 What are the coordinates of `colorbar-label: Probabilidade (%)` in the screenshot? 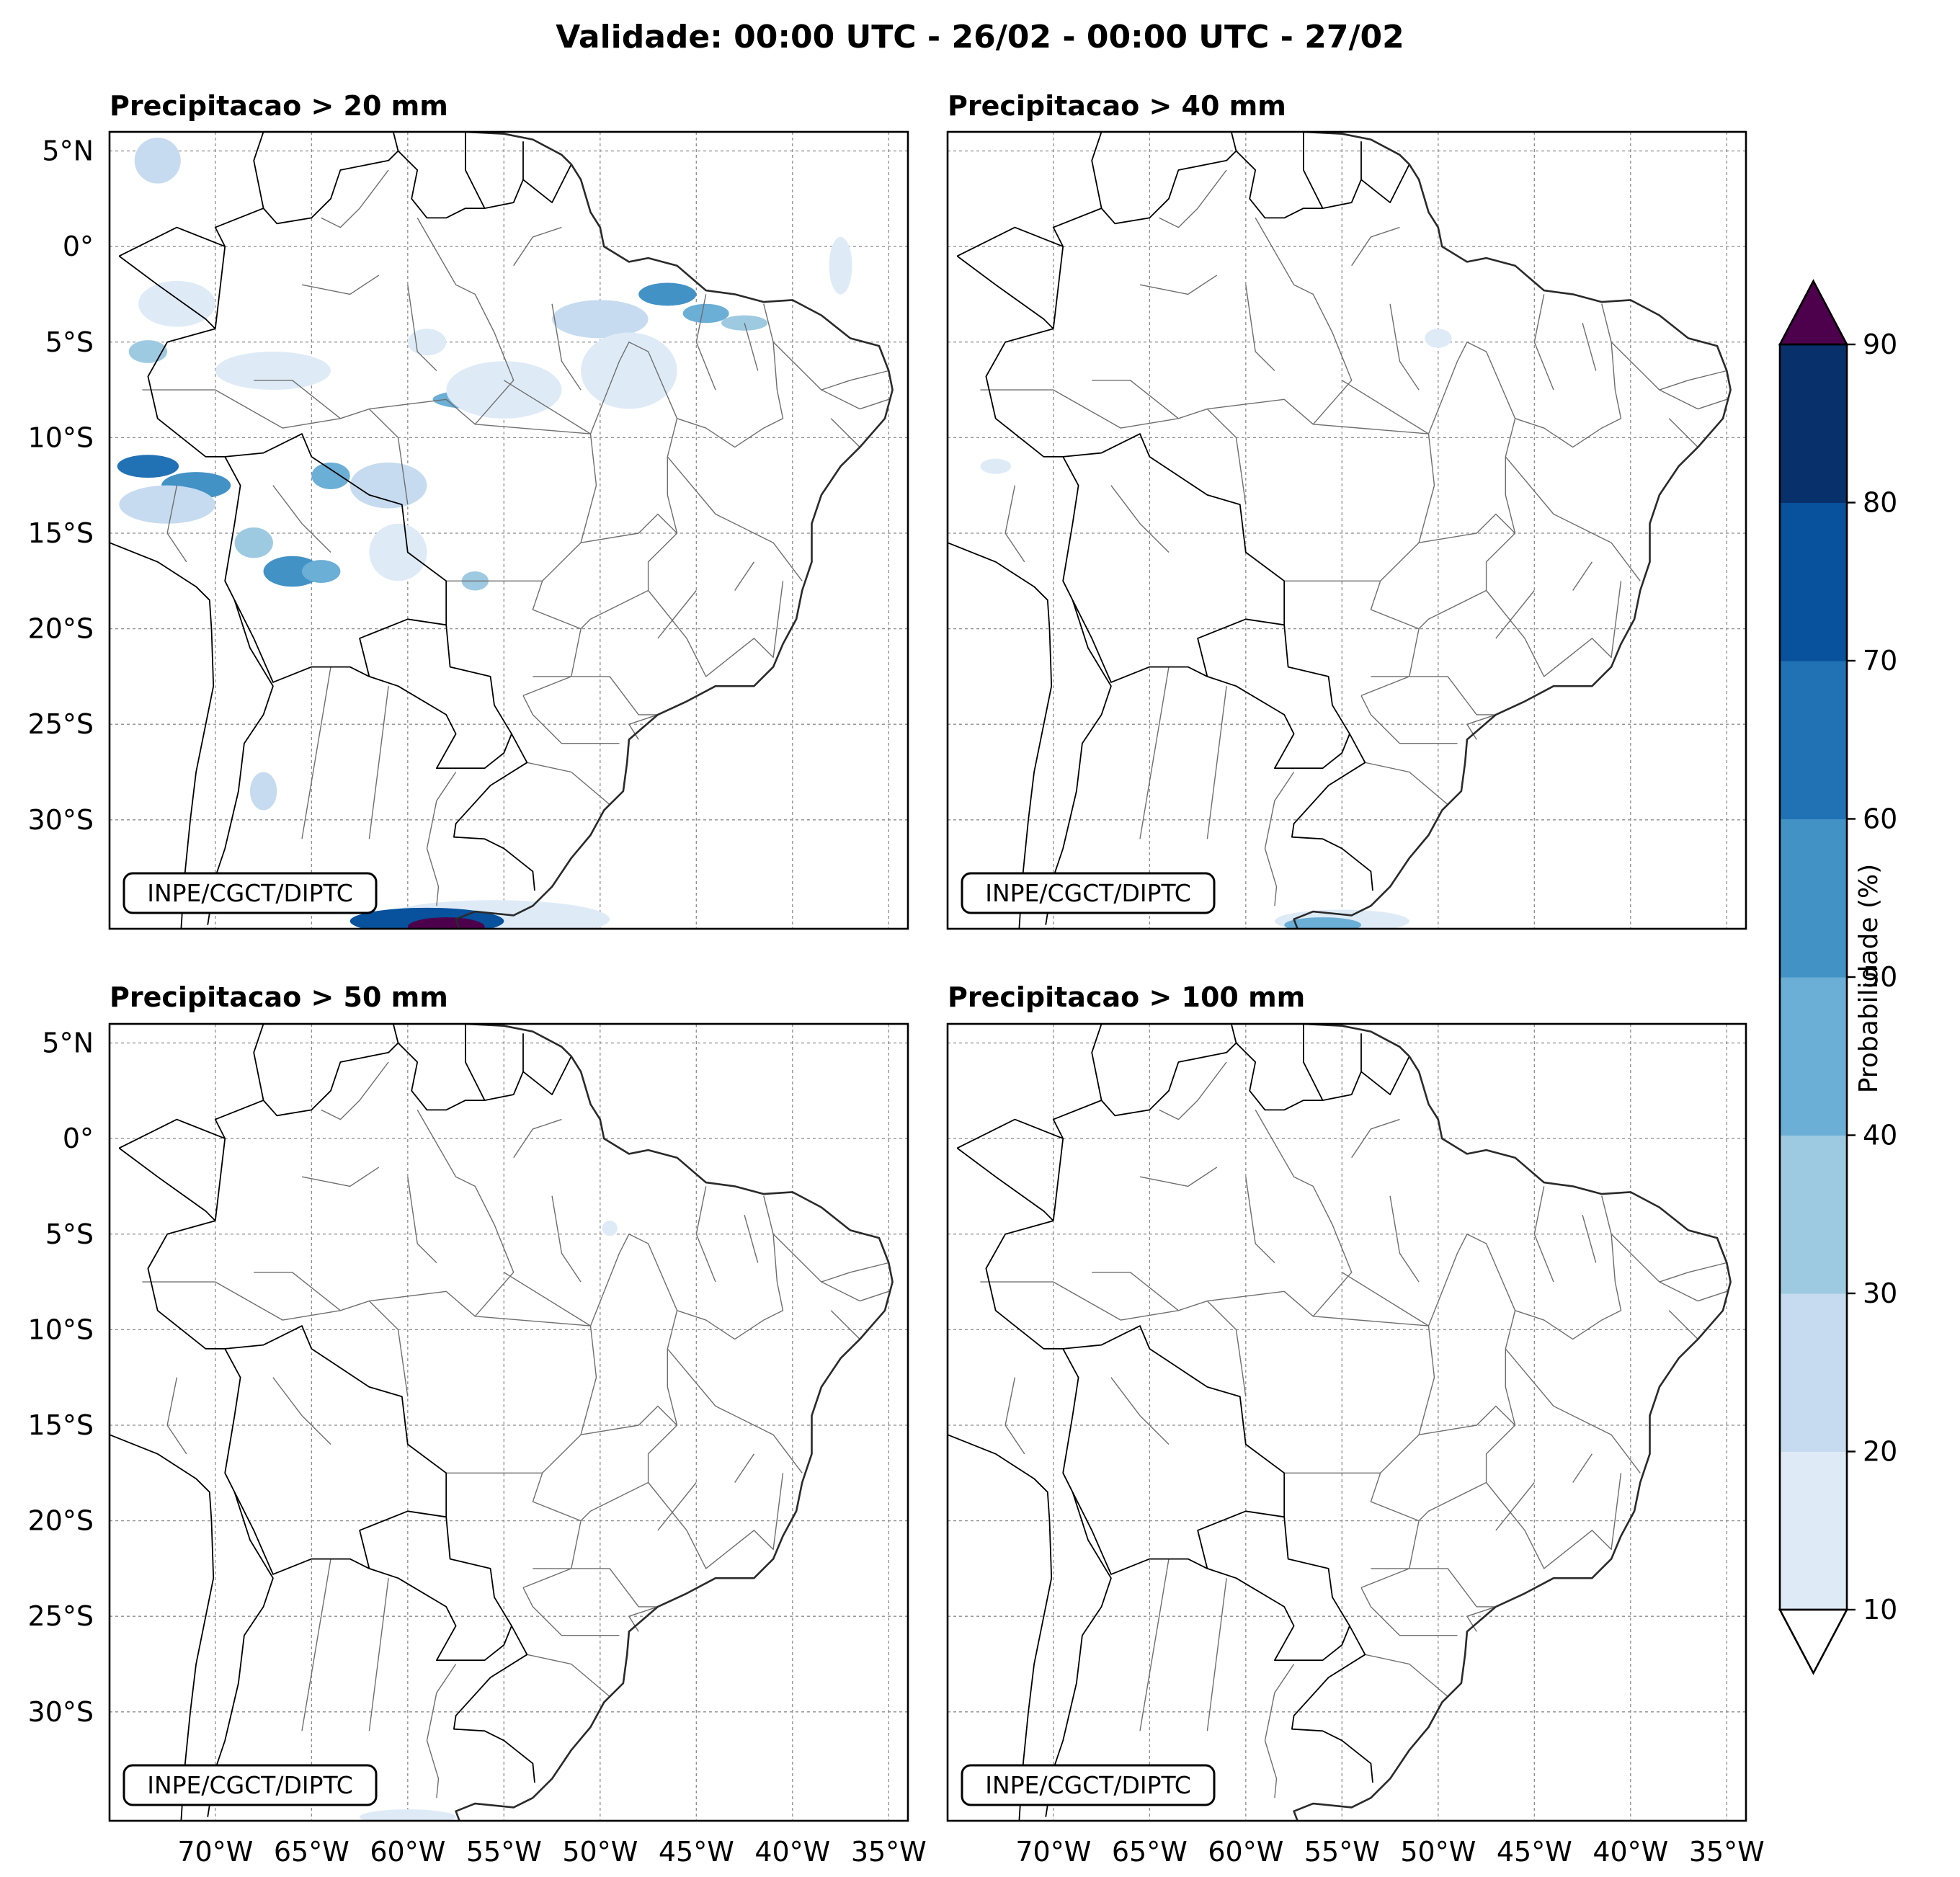 It's located at (1869, 979).